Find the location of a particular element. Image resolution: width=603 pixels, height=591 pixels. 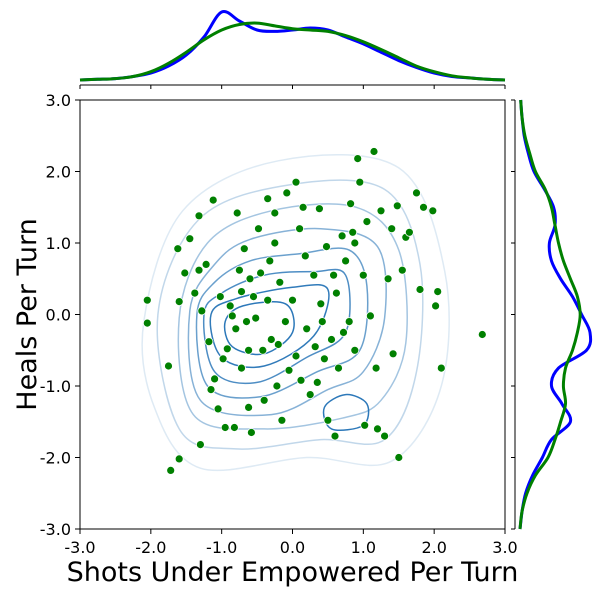

x-axis-label: Shots Under Empowered Per Turn is located at coordinates (293, 572).